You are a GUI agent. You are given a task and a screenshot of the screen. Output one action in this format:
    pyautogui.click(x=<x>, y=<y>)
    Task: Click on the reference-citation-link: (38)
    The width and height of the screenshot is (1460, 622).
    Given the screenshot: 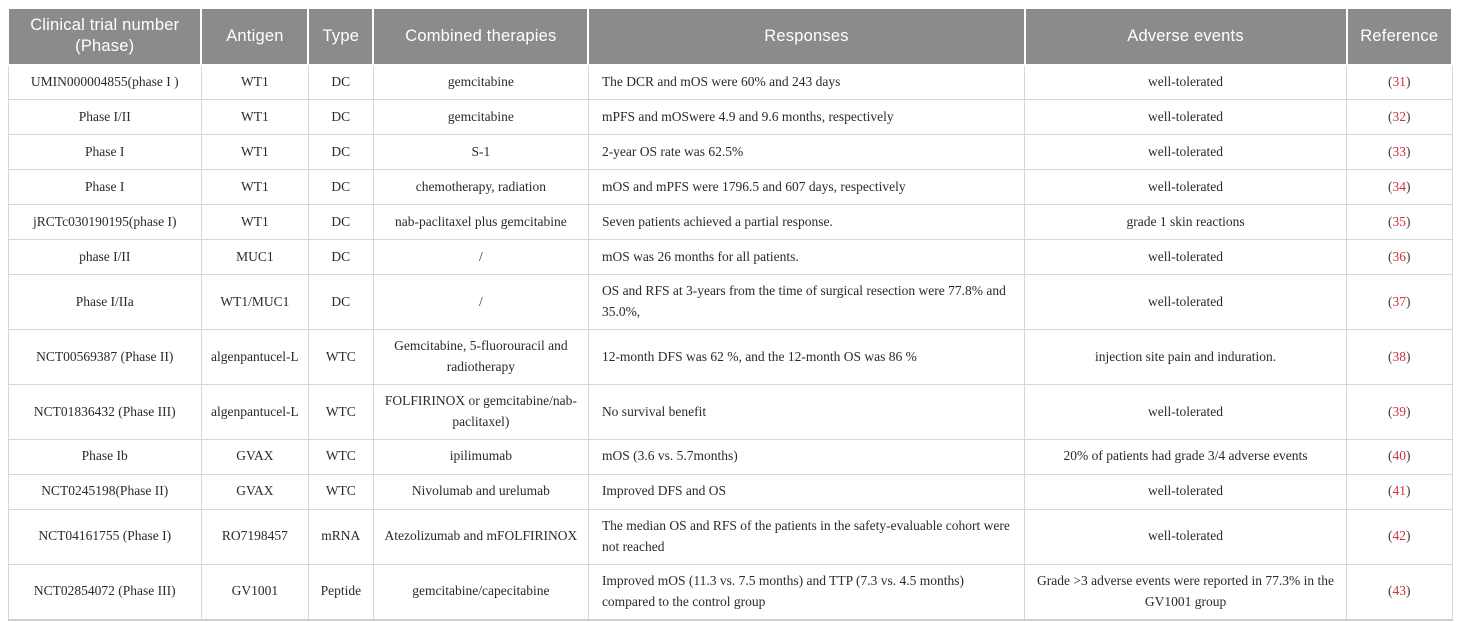 What is the action you would take?
    pyautogui.click(x=1399, y=356)
    